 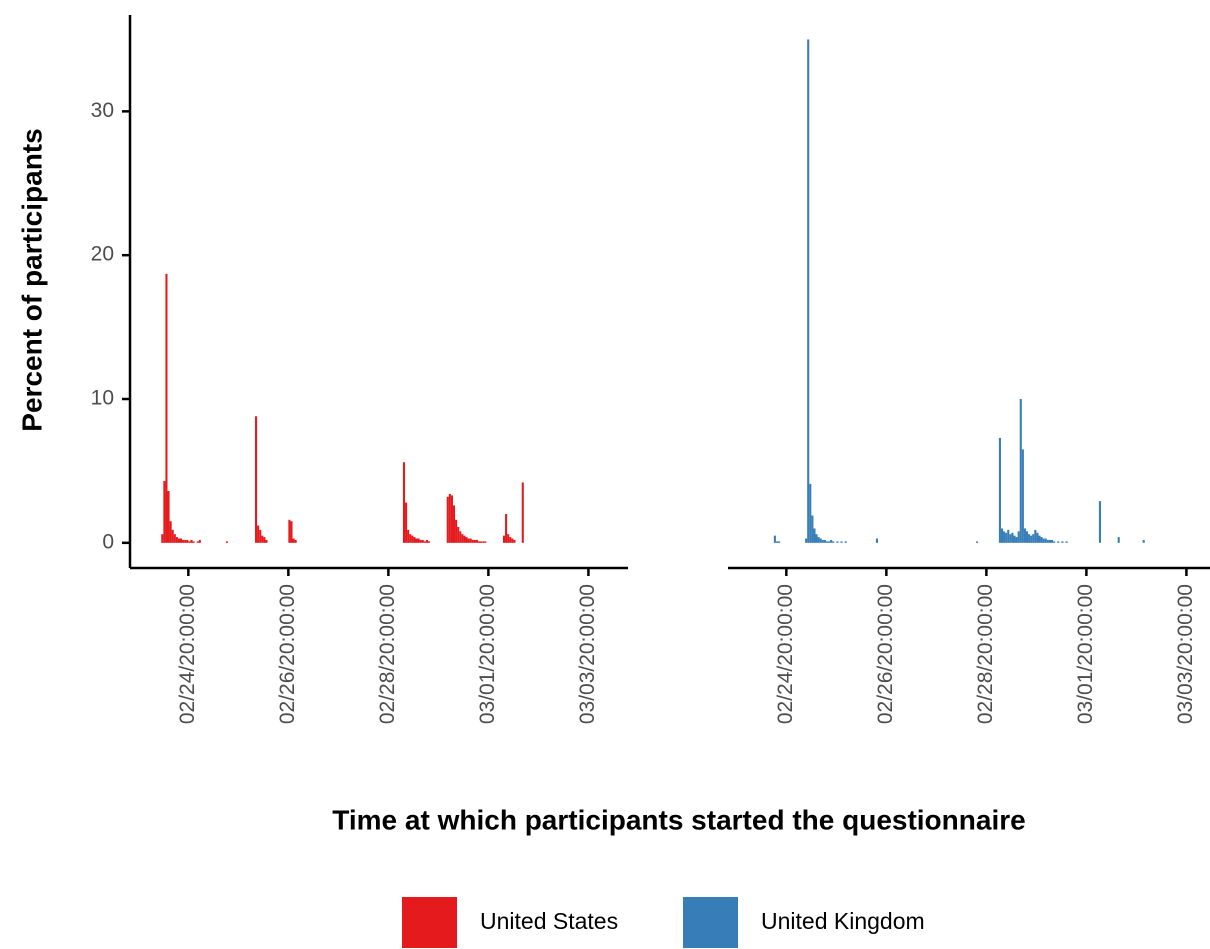 I want to click on y-axis-title: Percent of participants, so click(x=31, y=279).